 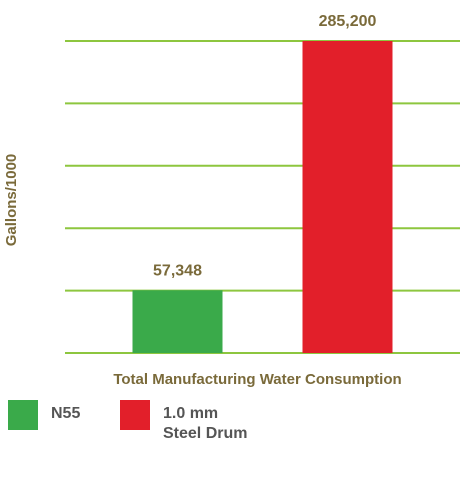 What do you see at coordinates (257, 379) in the screenshot?
I see `x-tick-label: Total Manufacturing Water Consumption` at bounding box center [257, 379].